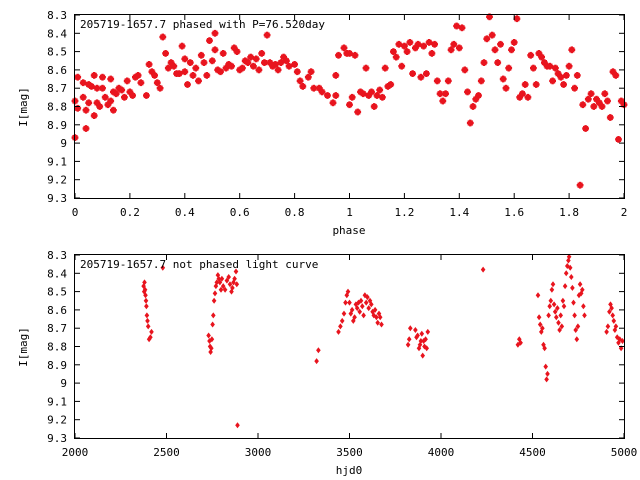  Describe the element at coordinates (57, 347) in the screenshot. I see `light-curve-y-tick-label: 8.8` at that location.